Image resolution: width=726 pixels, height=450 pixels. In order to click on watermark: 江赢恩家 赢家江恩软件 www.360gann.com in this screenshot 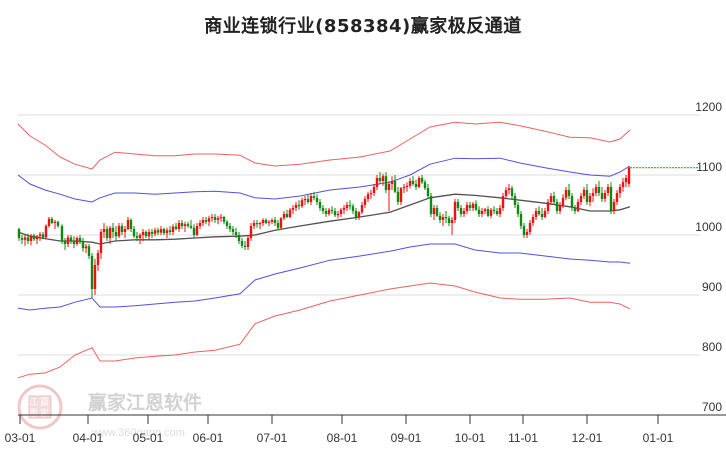, I will do `click(109, 411)`.